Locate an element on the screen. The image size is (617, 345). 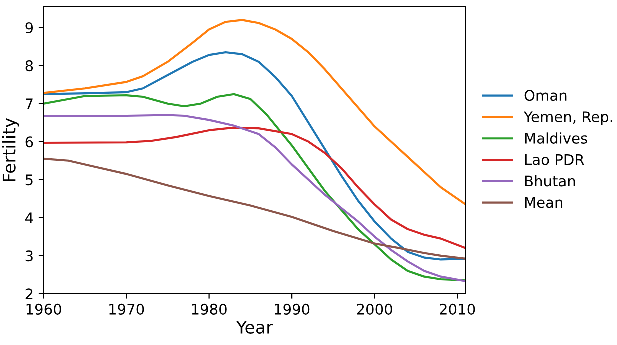
y-tick-label: 7 is located at coordinates (29, 104).